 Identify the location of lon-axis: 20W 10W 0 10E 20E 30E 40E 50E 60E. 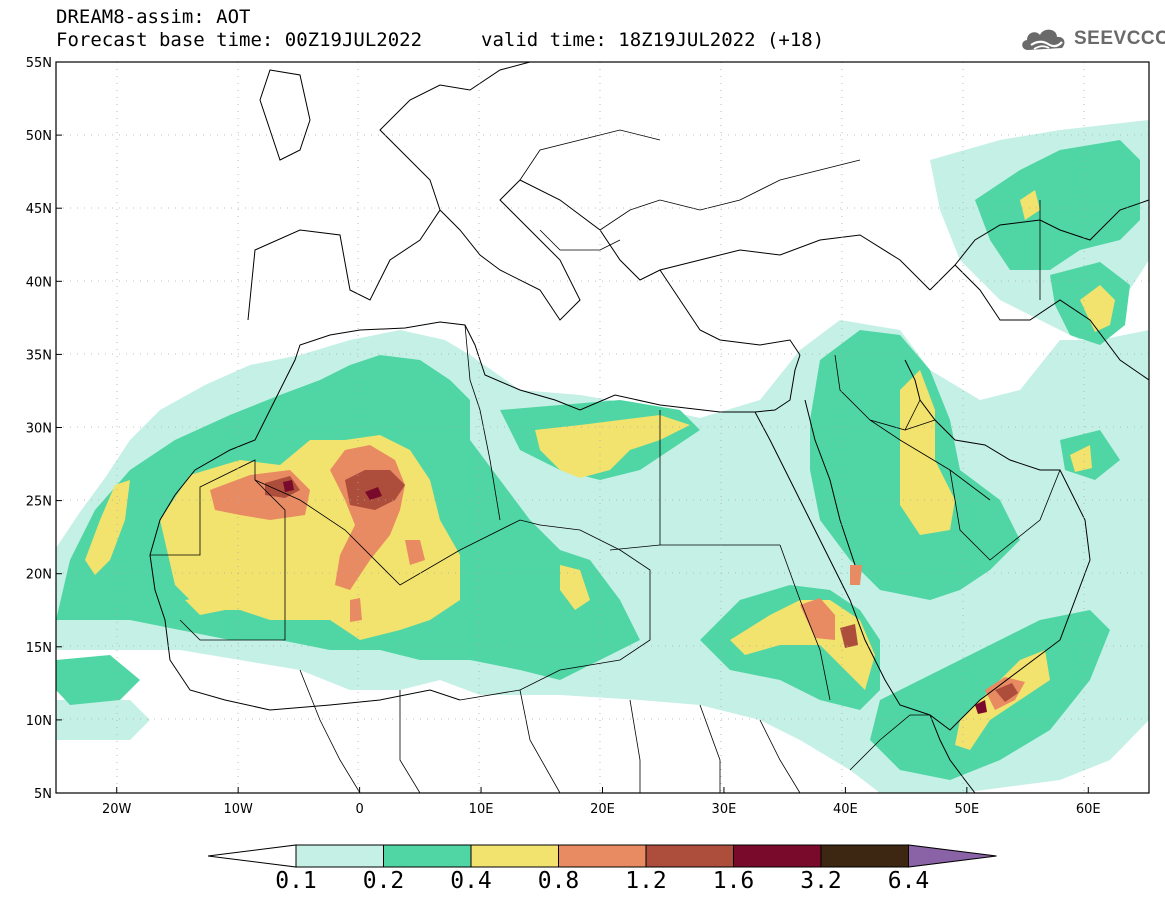
(601, 802).